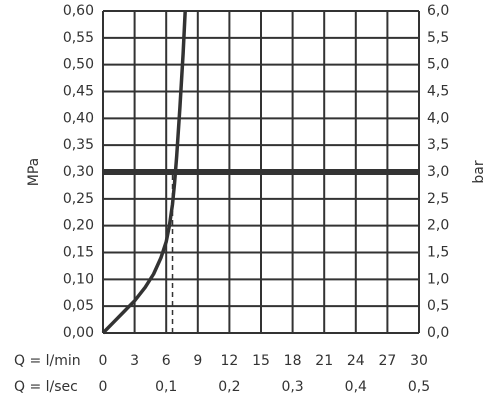 The height and width of the screenshot is (400, 500). Describe the element at coordinates (261, 361) in the screenshot. I see `x-axis-lmin-tick-label: 15` at that location.